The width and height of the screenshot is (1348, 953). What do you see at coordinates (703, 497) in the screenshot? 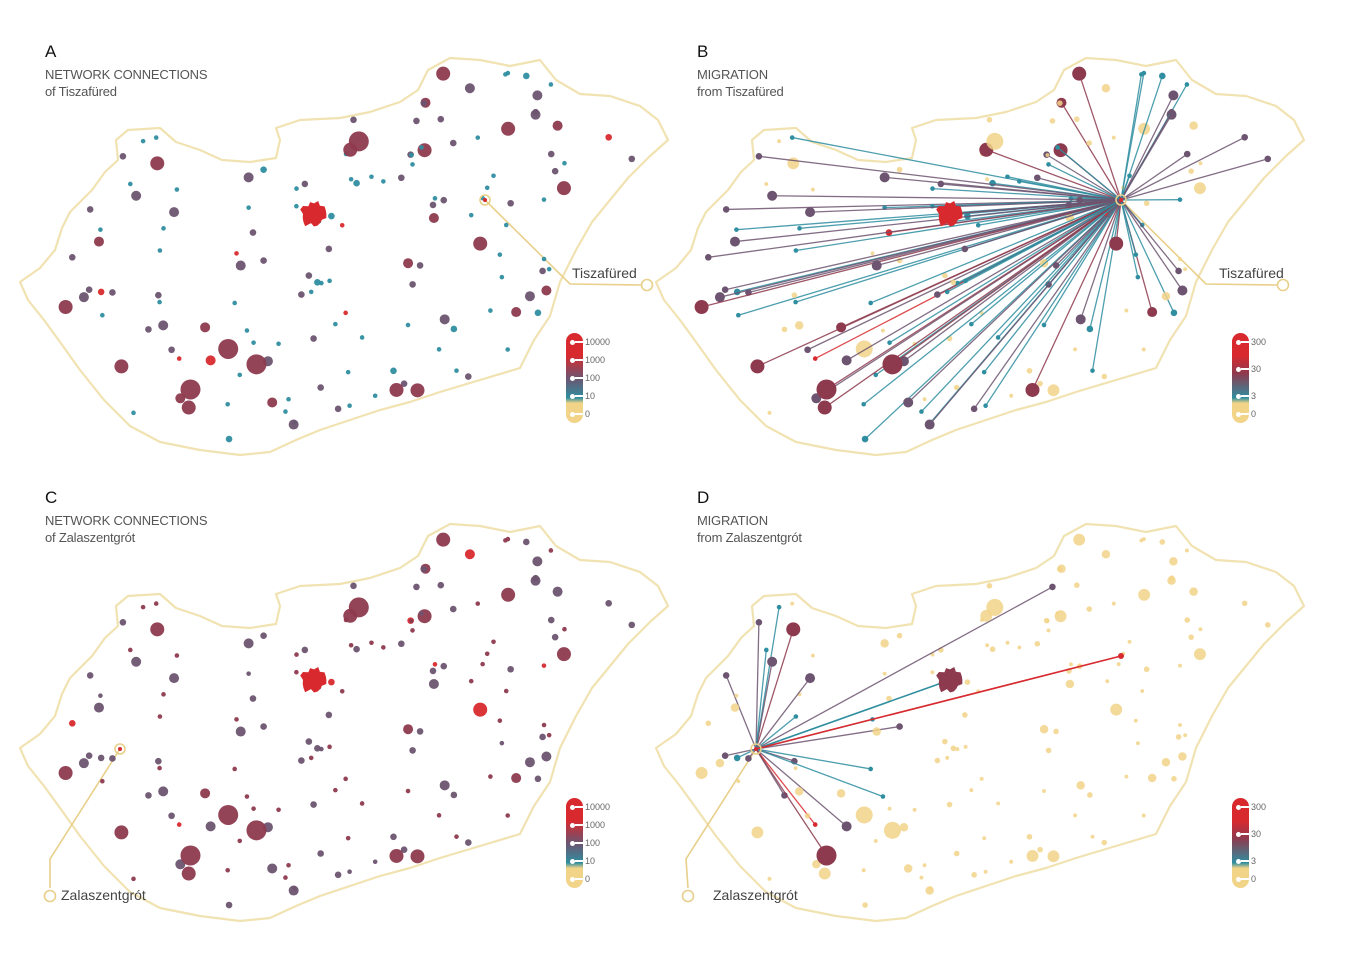
I see `panel-letter: D` at bounding box center [703, 497].